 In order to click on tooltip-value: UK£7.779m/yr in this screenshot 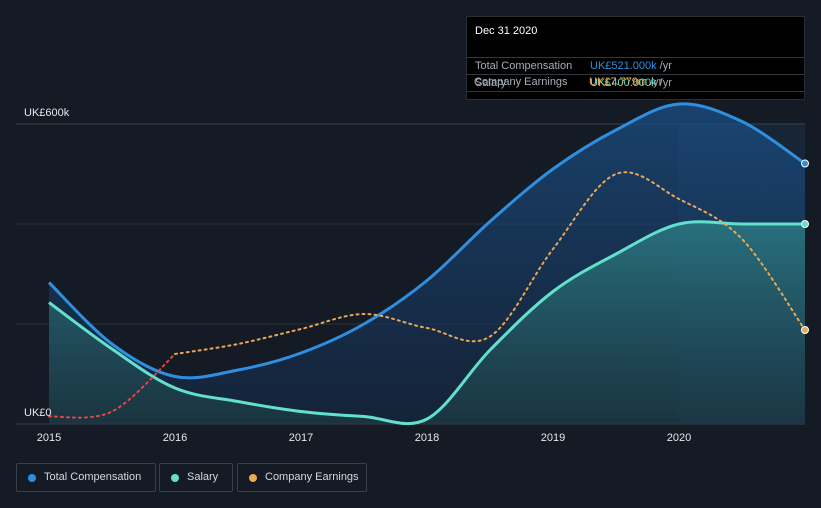, I will do `click(625, 82)`.